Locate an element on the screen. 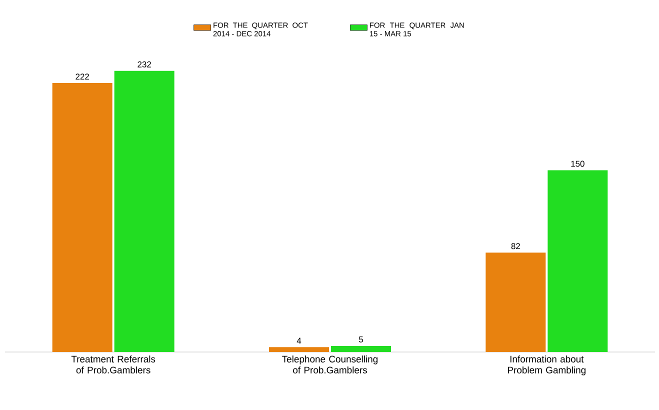 This screenshot has width=659, height=410. data-label: 5 is located at coordinates (361, 339).